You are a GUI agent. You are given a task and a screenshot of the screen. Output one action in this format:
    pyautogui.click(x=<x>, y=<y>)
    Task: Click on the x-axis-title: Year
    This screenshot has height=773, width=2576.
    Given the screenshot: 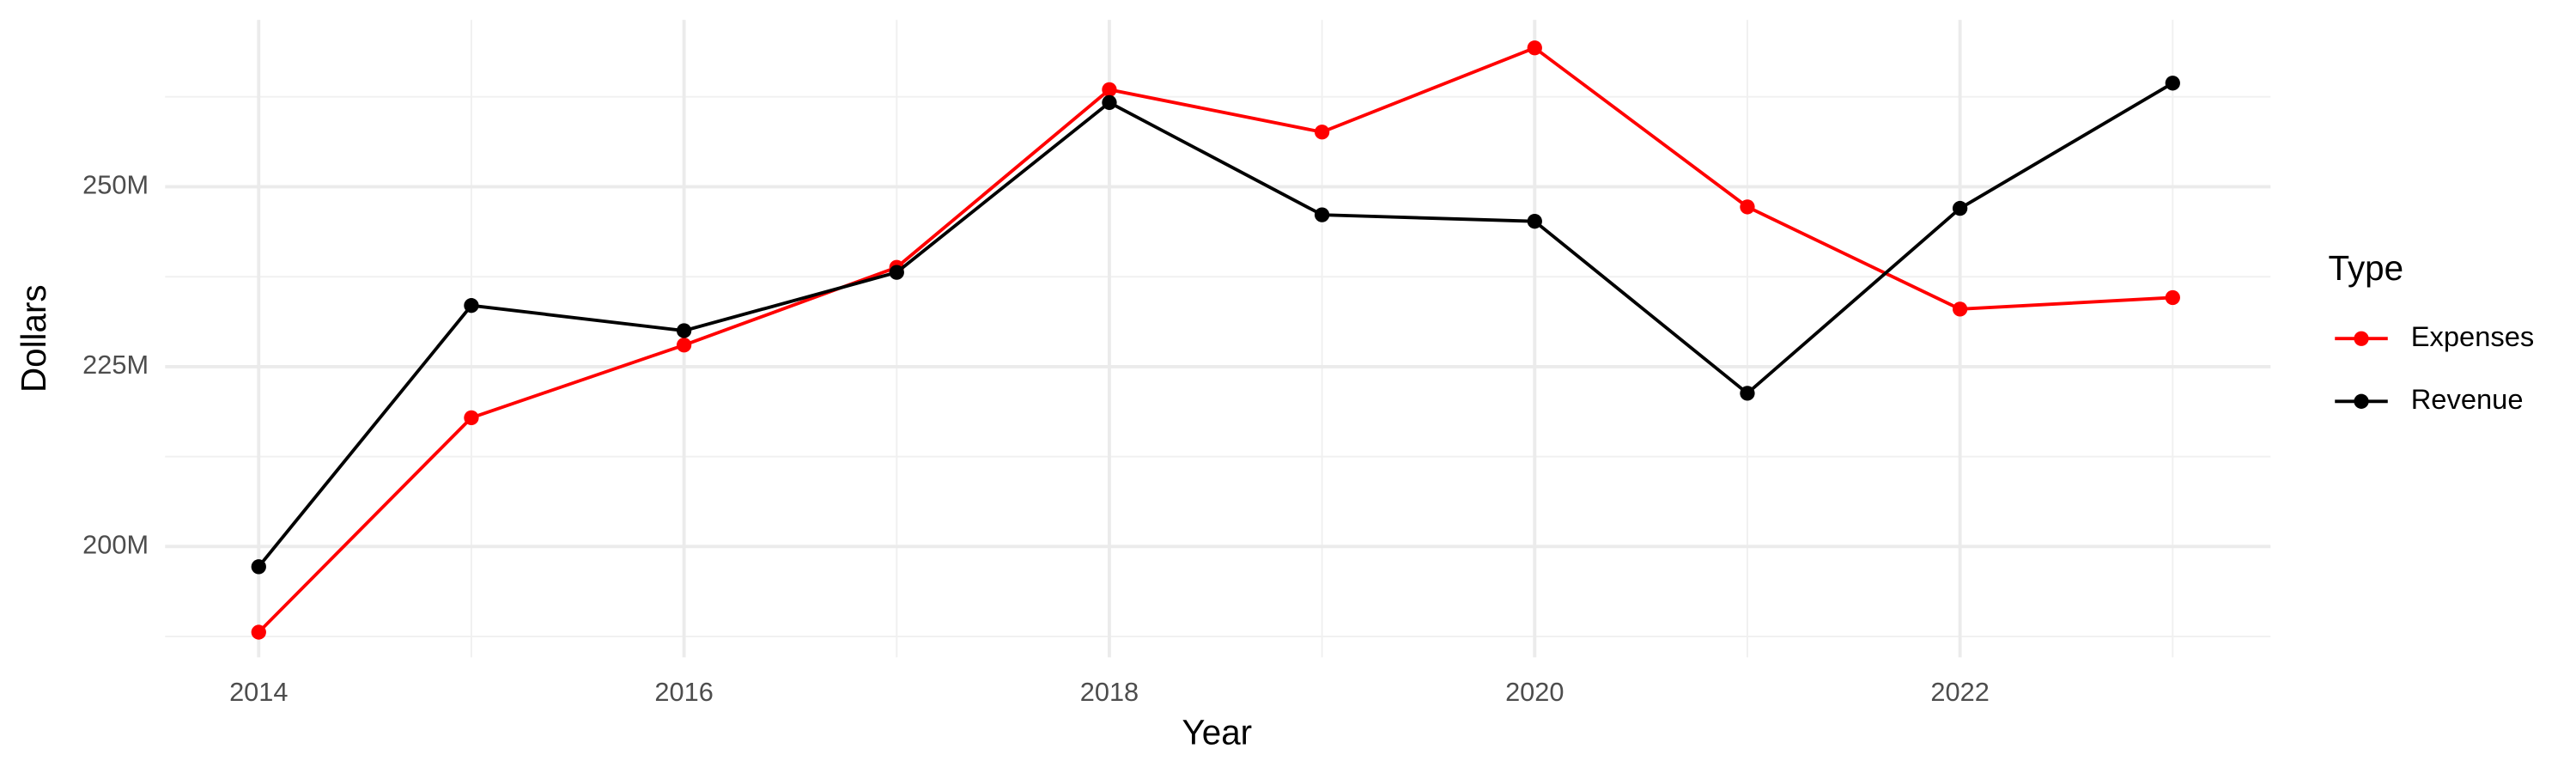 What is the action you would take?
    pyautogui.click(x=1217, y=732)
    